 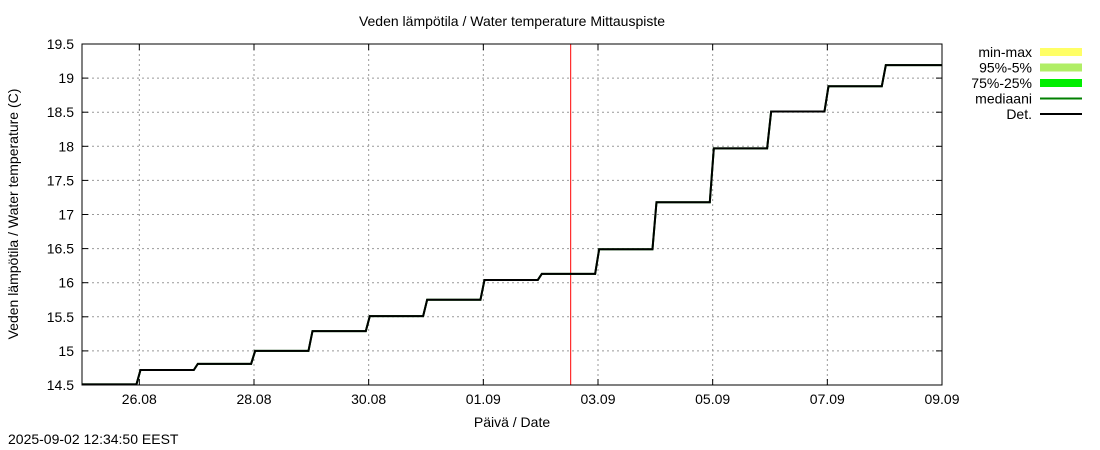 I want to click on y-tick-label: 18.5, so click(x=60, y=112).